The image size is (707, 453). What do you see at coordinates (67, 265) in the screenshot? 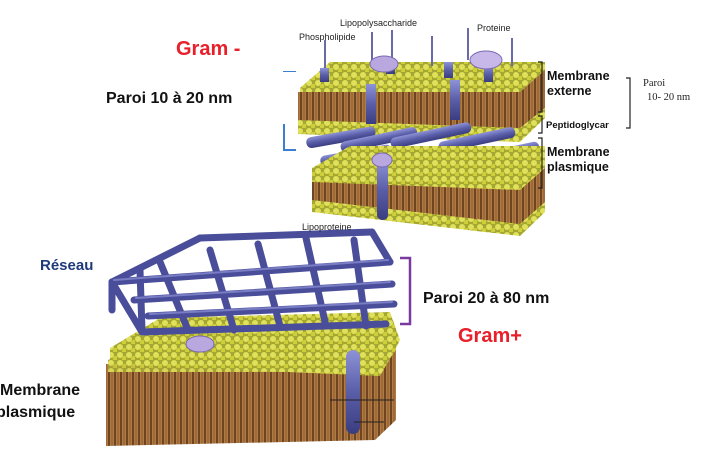
I see `reseau-label: Réseau` at bounding box center [67, 265].